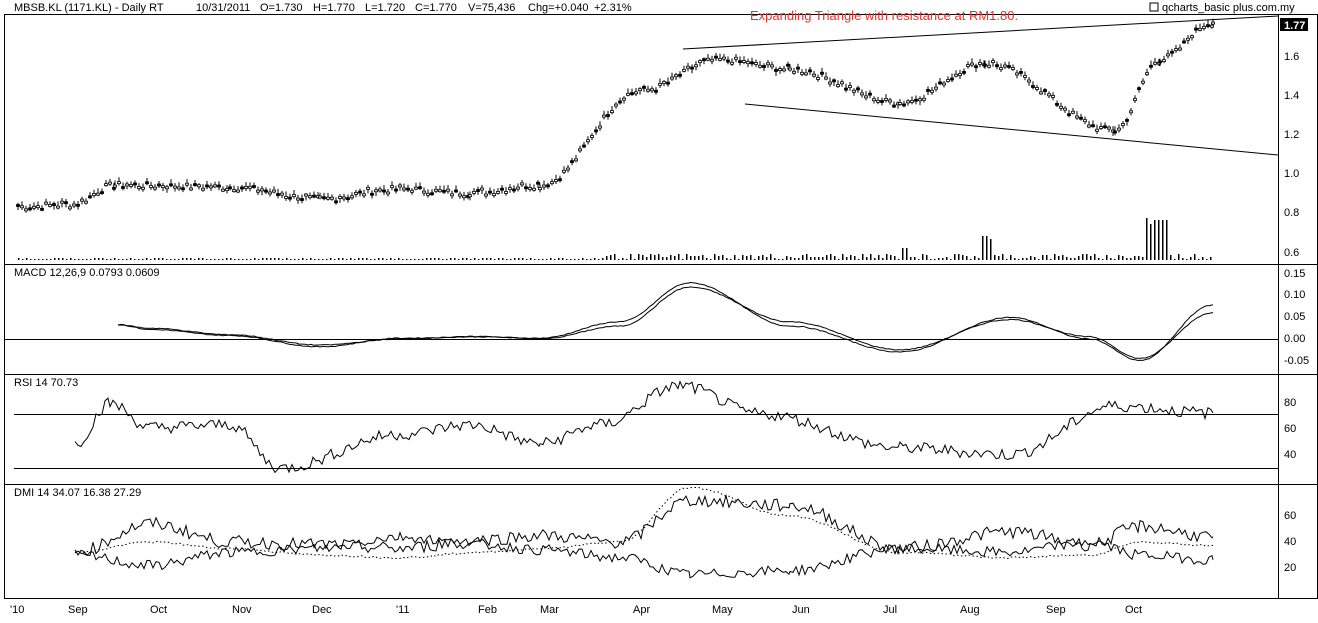  Describe the element at coordinates (722, 610) in the screenshot. I see `x-tick: May` at that location.